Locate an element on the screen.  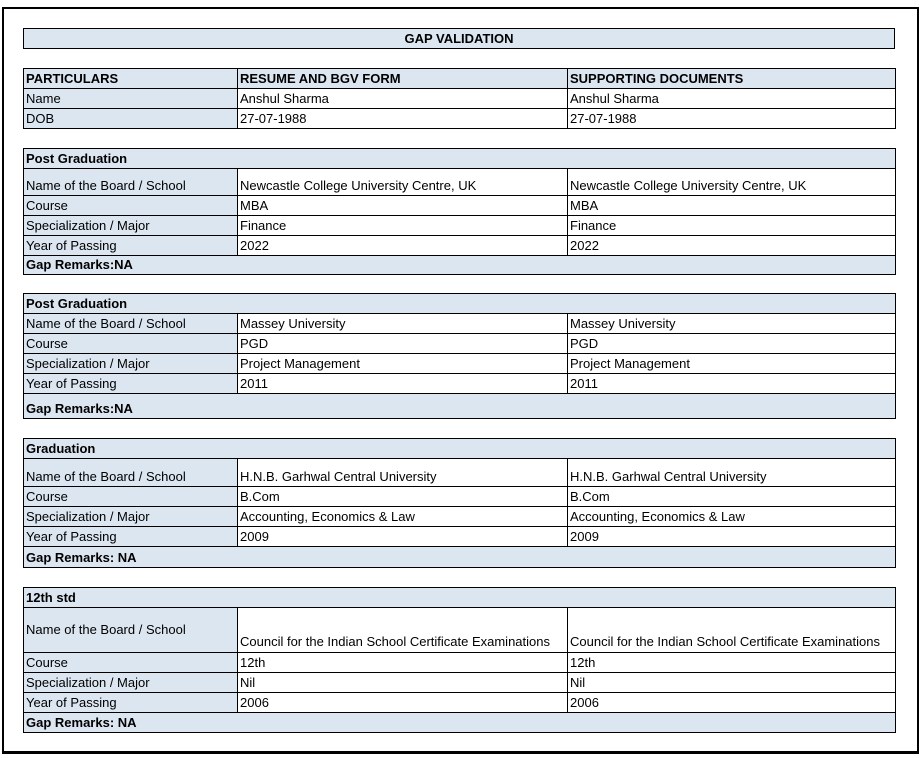
column-header-documents: SUPPORTING DOCUMENTS is located at coordinates (731, 78).